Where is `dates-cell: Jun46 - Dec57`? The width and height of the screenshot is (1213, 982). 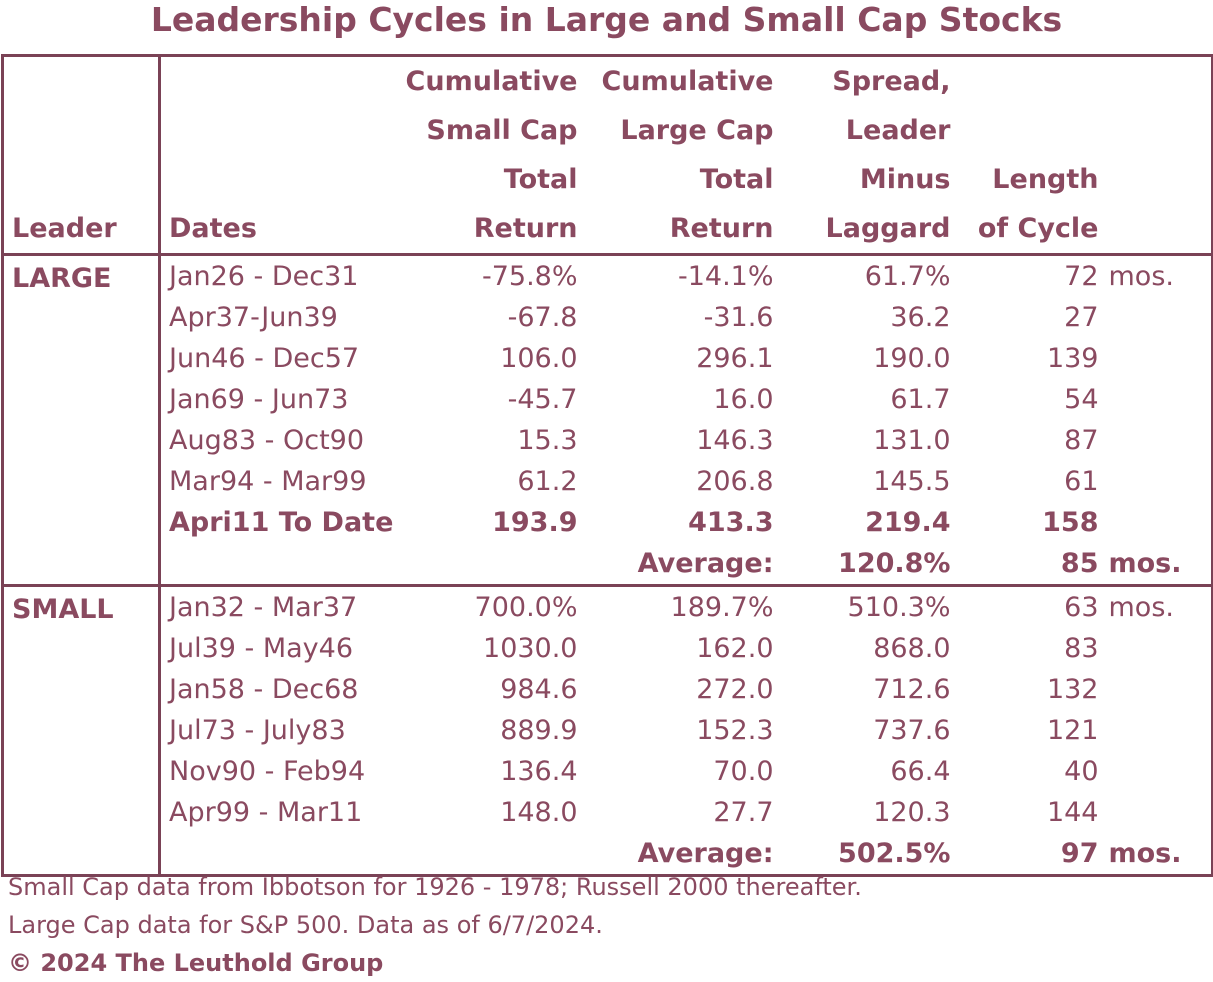
dates-cell: Jun46 - Dec57 is located at coordinates (264, 358).